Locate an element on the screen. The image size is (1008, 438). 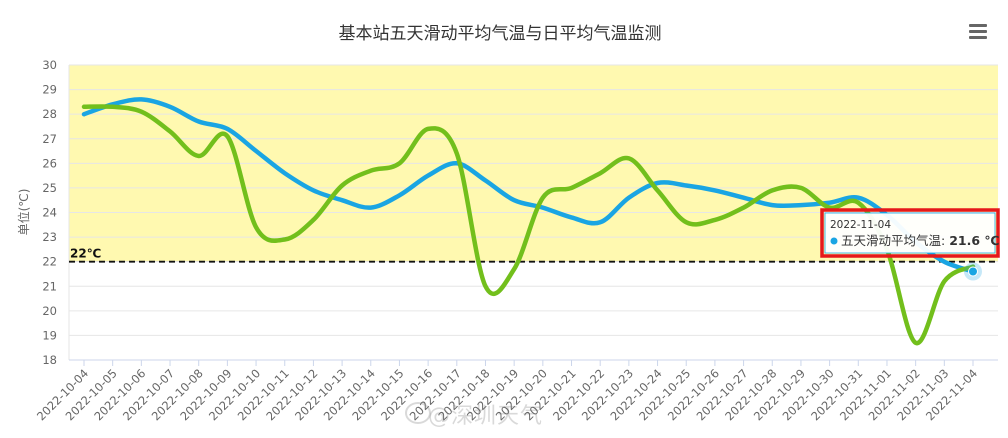
tooltip-line: 五天滑动平均气温: 21.6 ℃ is located at coordinates (920, 240).